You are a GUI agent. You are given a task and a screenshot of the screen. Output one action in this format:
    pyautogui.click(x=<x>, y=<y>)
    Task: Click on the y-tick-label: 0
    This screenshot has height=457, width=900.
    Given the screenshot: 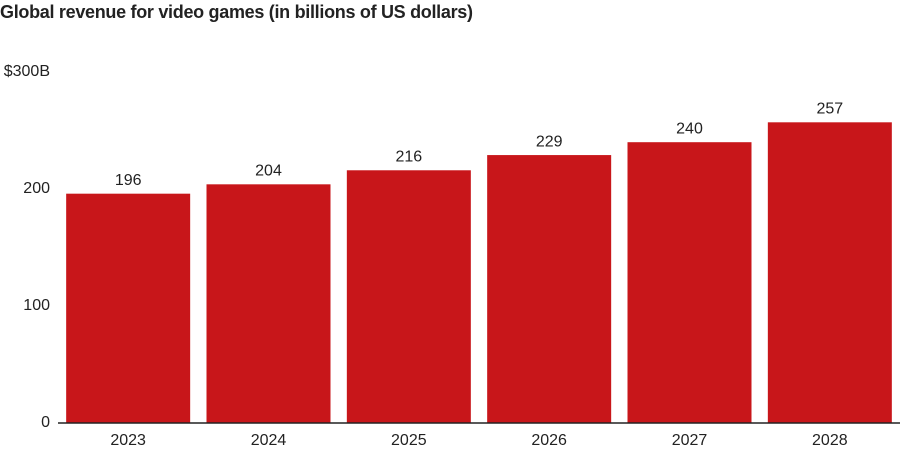 What is the action you would take?
    pyautogui.click(x=45, y=422)
    